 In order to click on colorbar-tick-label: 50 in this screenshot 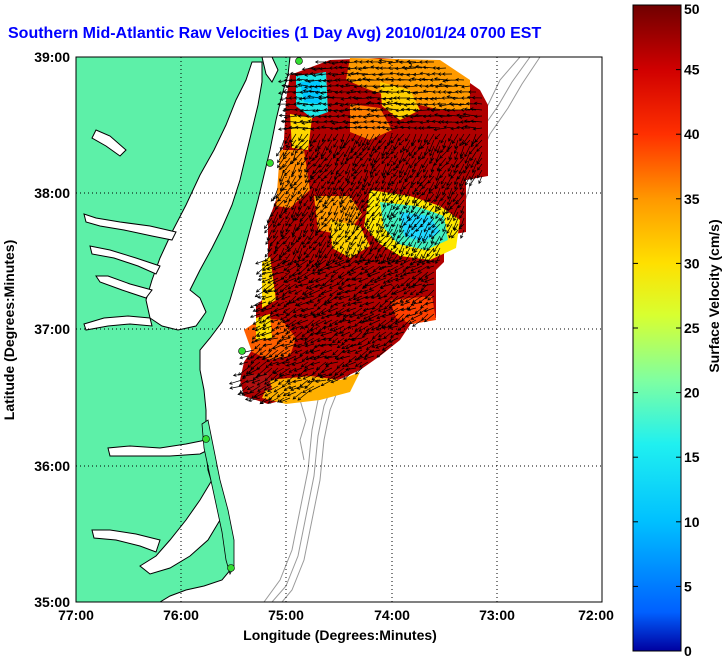, I will do `click(692, 9)`.